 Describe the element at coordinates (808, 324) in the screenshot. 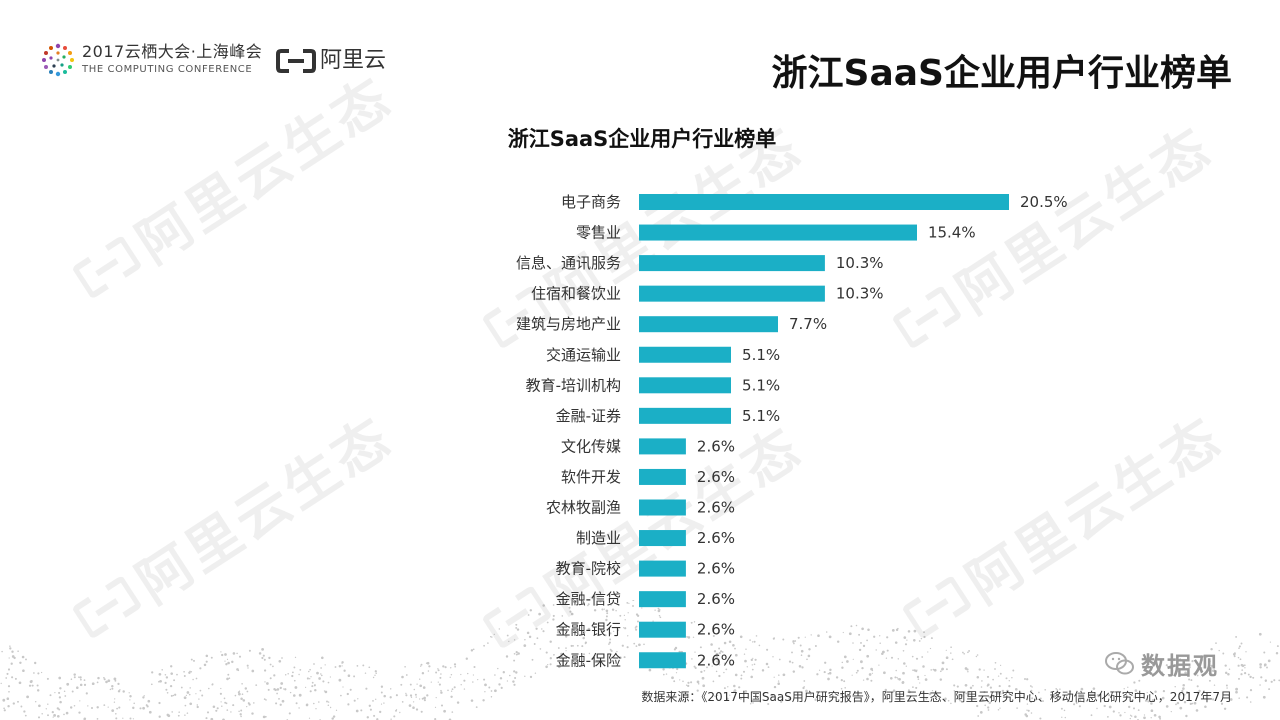

I see `value-label: 7.7%` at that location.